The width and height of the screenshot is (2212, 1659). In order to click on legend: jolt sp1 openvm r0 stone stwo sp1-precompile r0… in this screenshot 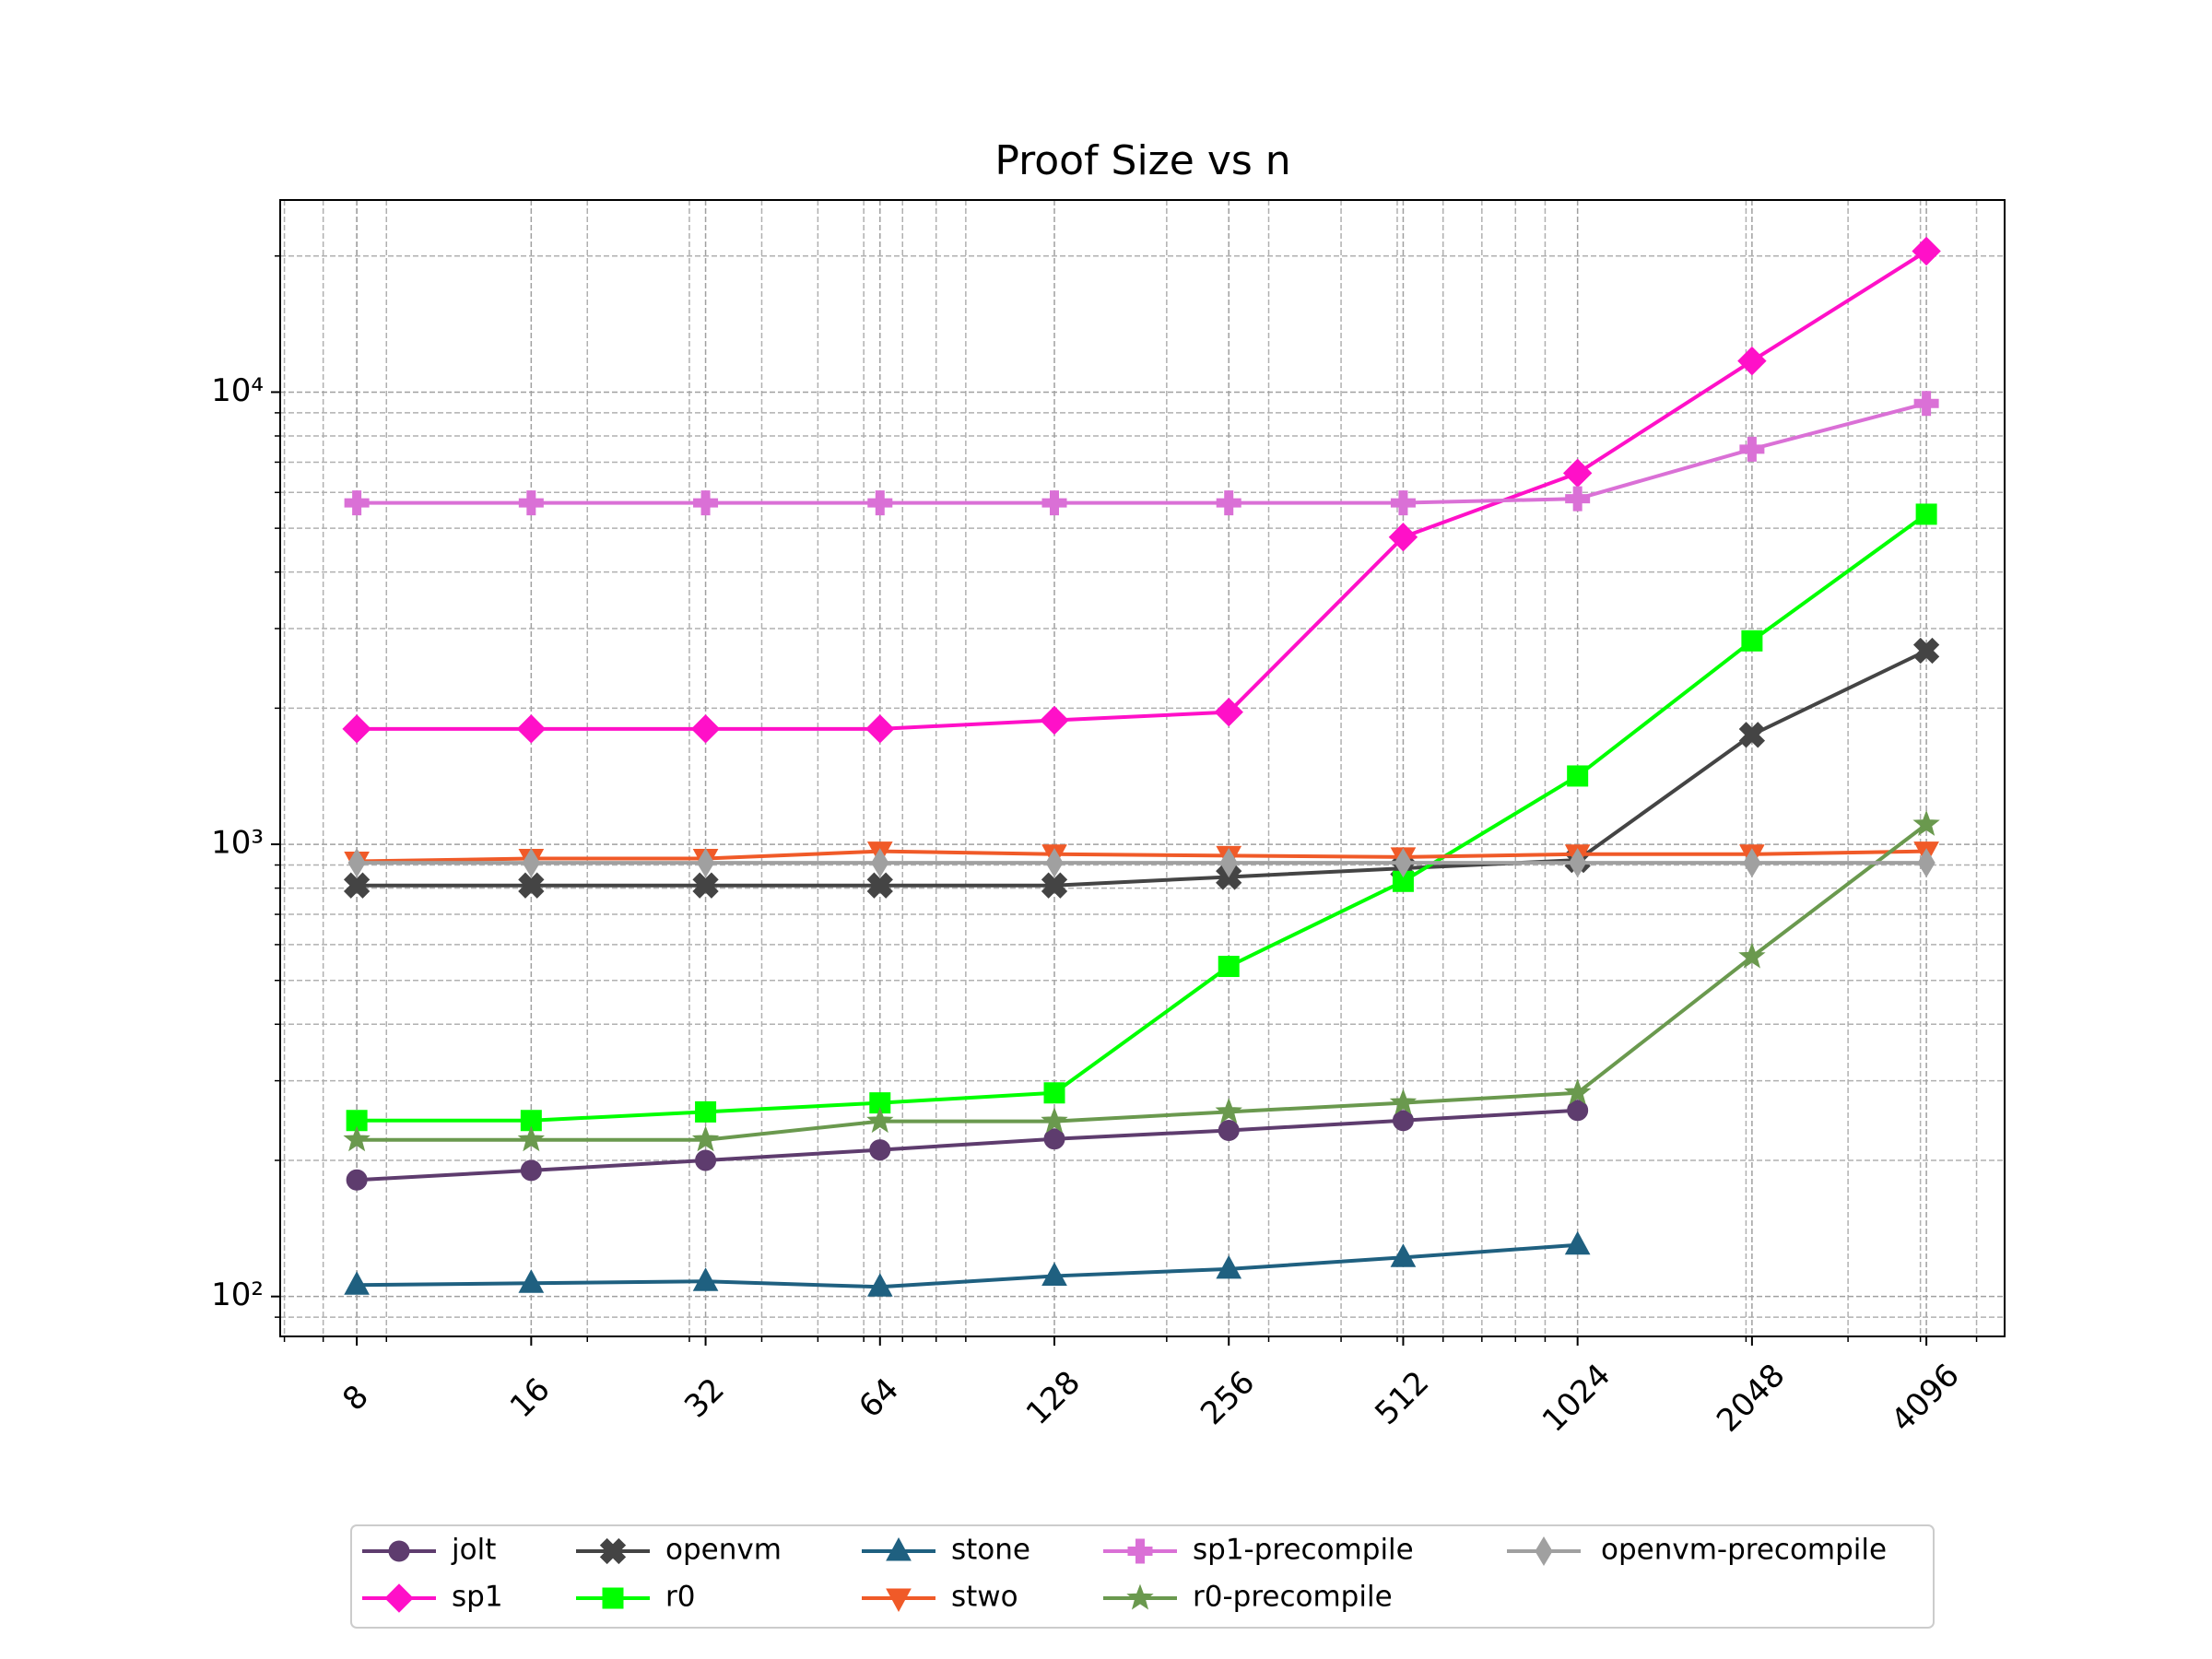, I will do `click(1124, 1574)`.